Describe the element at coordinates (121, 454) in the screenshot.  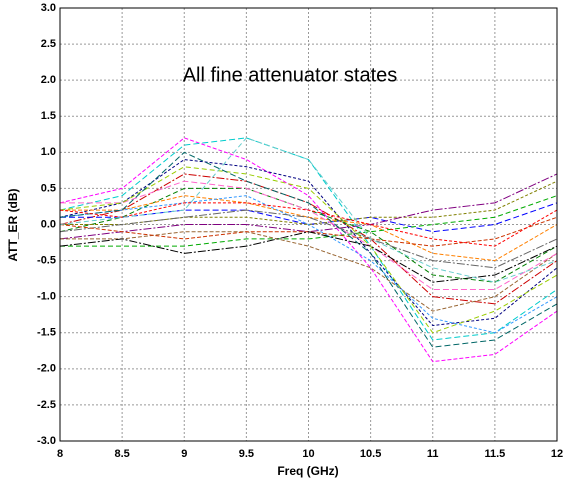
I see `x-tick-label: 8.5` at that location.